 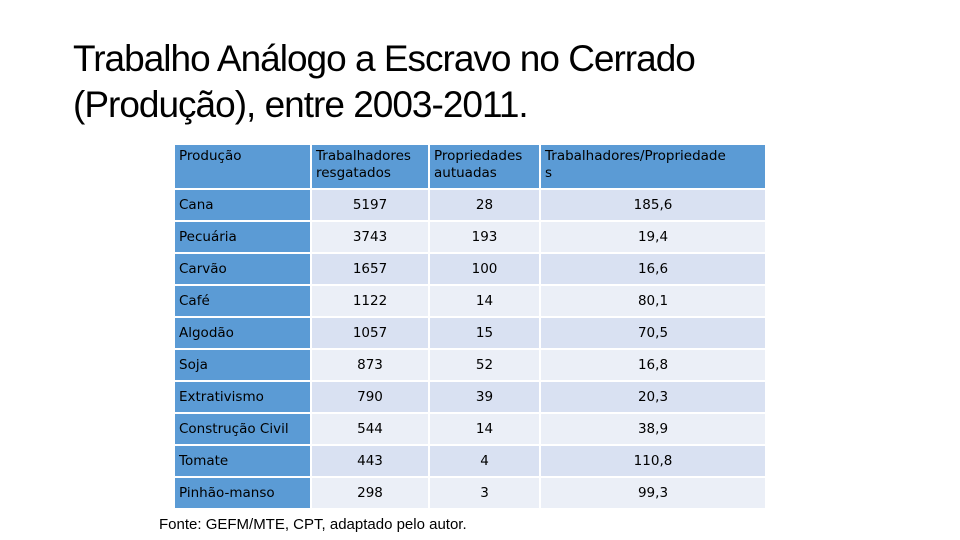 I want to click on cell-propriedades: 15, so click(x=484, y=333).